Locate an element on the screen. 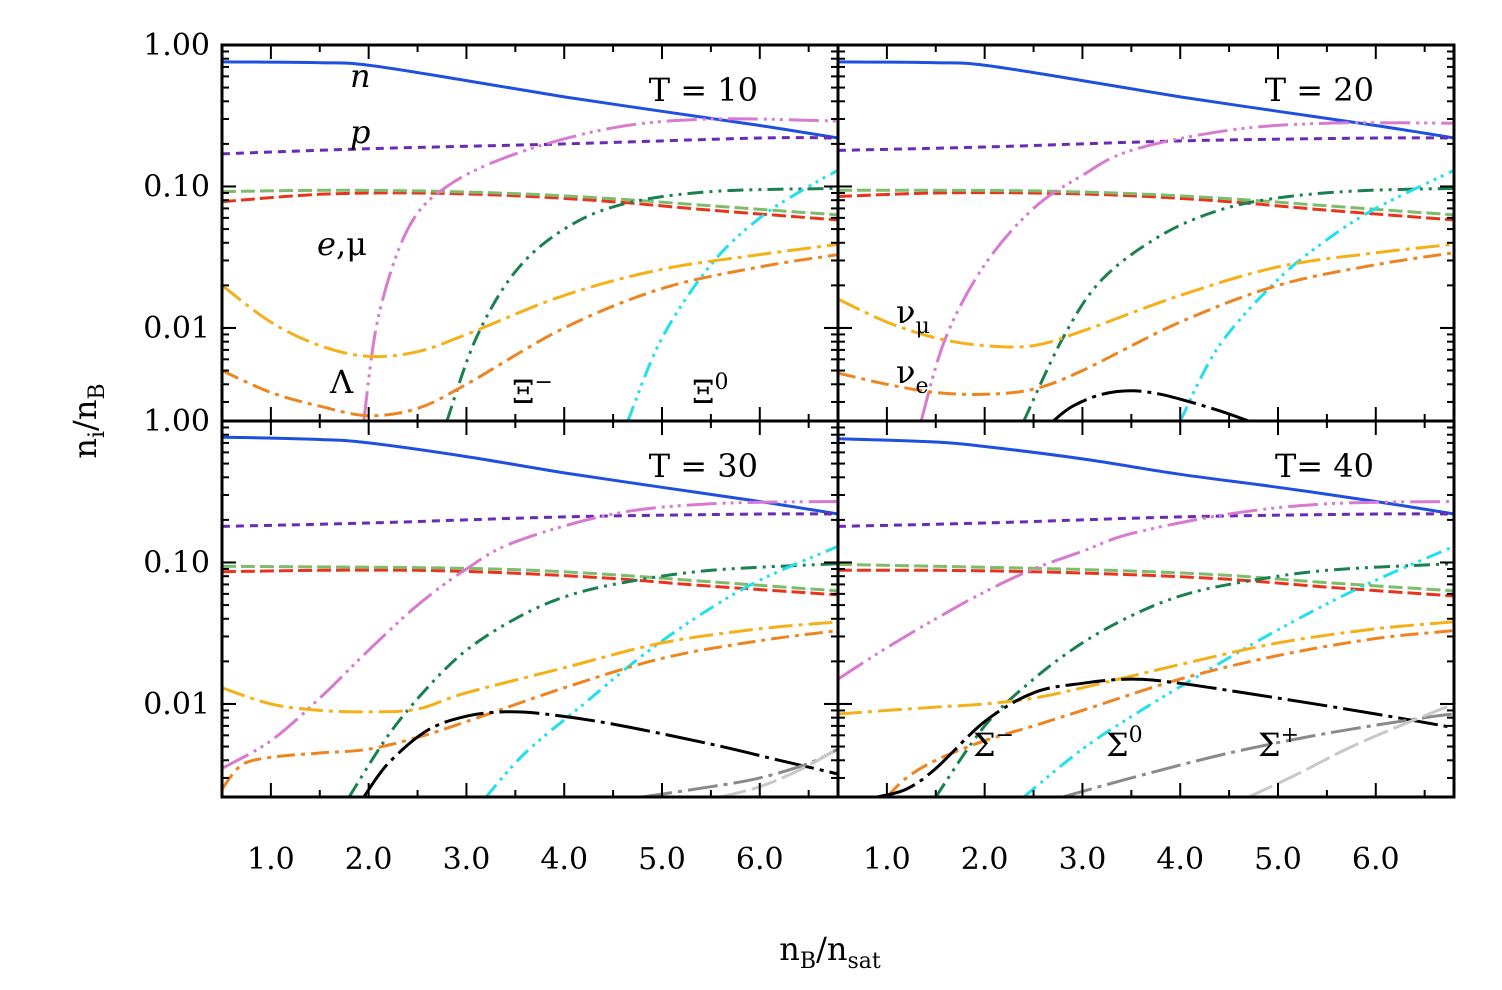 This screenshot has height=990, width=1502. panel-label: T = 20 is located at coordinates (1319, 90).